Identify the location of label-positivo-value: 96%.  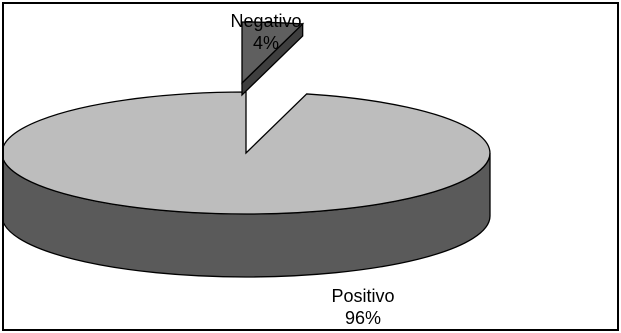
(363, 318).